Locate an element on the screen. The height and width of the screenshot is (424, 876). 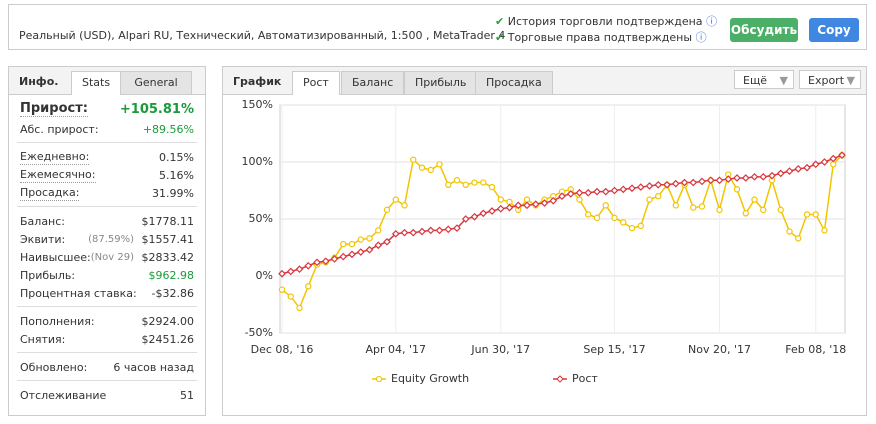
y-tick-label: 0% is located at coordinates (264, 275).